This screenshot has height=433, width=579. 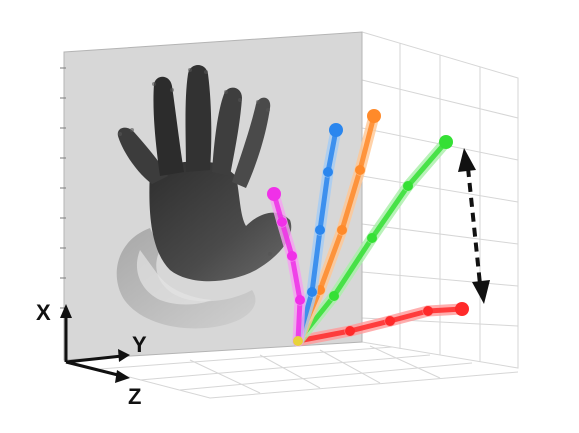 I want to click on wrist-joint, so click(x=298, y=341).